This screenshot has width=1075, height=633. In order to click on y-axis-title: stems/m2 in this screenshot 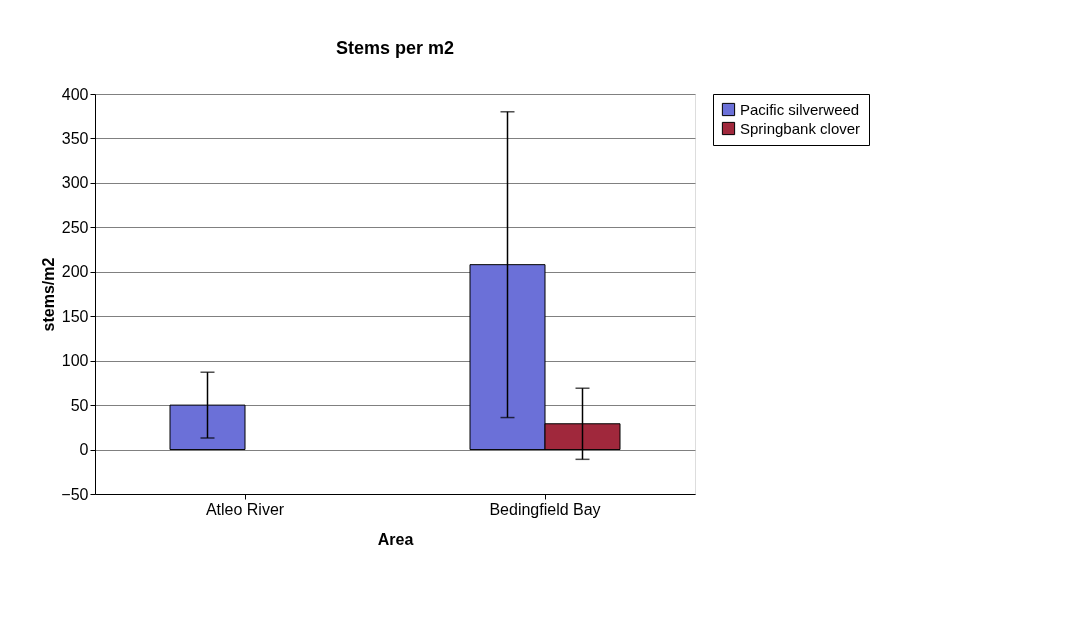, I will do `click(49, 294)`.